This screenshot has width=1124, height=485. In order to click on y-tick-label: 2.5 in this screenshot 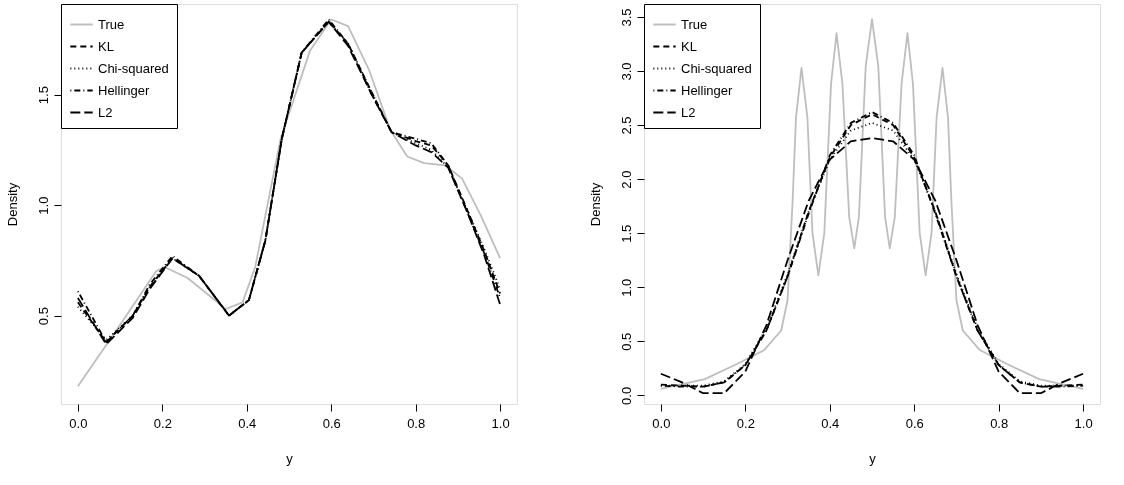, I will do `click(626, 125)`.